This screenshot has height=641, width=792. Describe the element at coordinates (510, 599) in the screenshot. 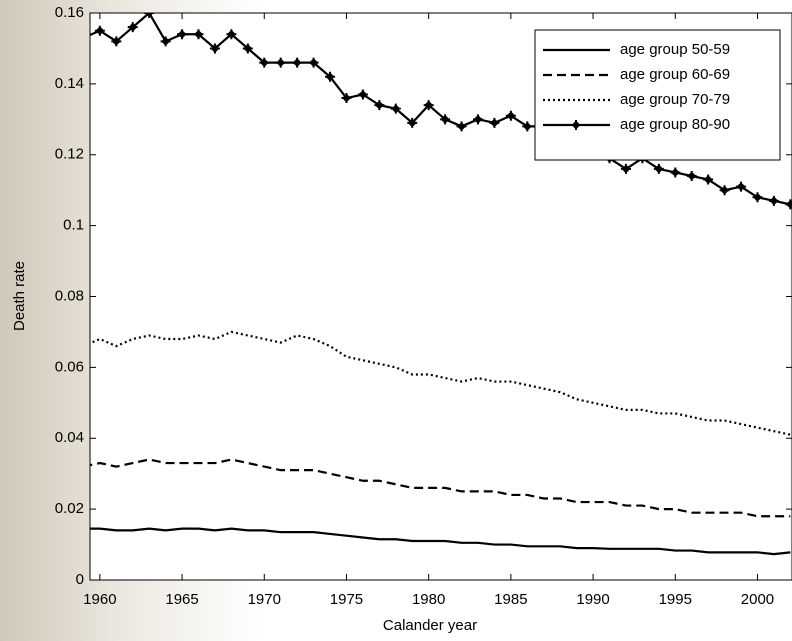

I see `x-tick-label: 1985` at that location.